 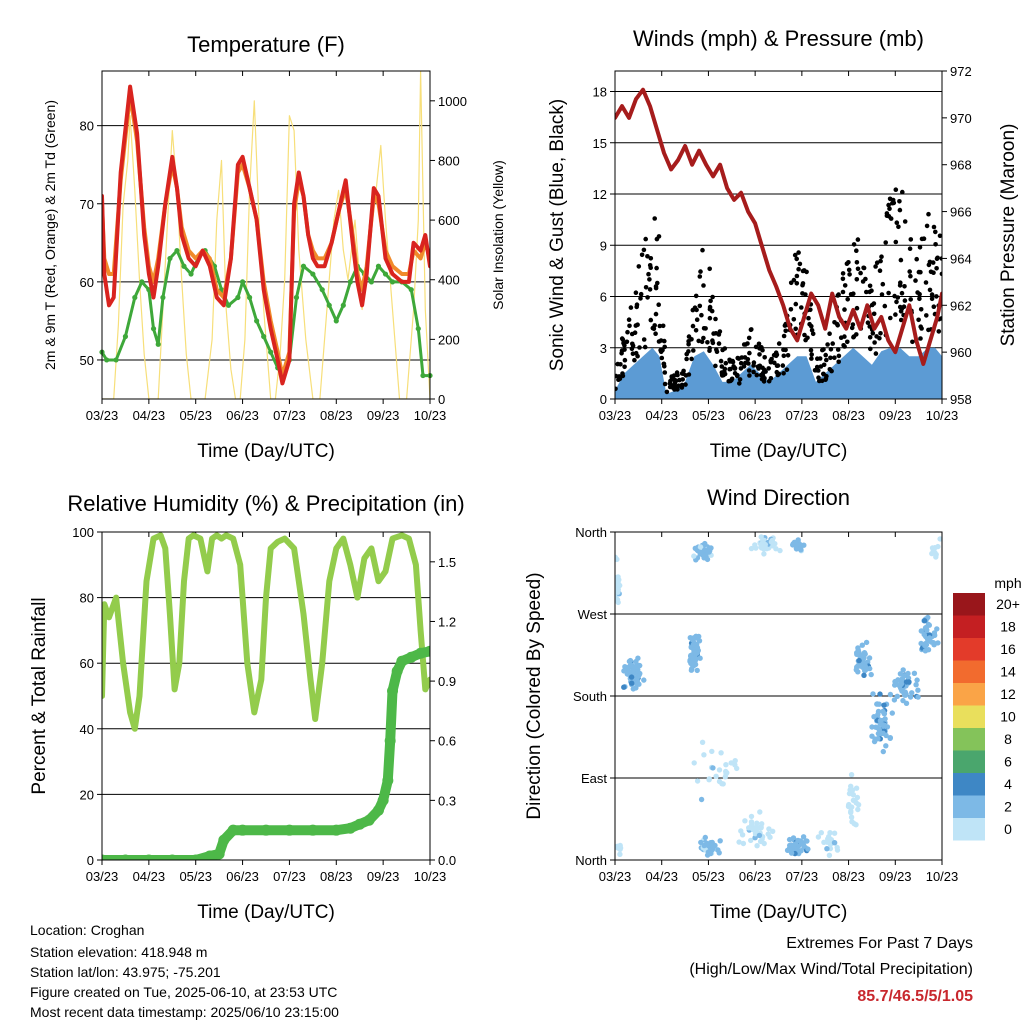 I want to click on station-location: Location: Croghan, so click(x=87, y=930).